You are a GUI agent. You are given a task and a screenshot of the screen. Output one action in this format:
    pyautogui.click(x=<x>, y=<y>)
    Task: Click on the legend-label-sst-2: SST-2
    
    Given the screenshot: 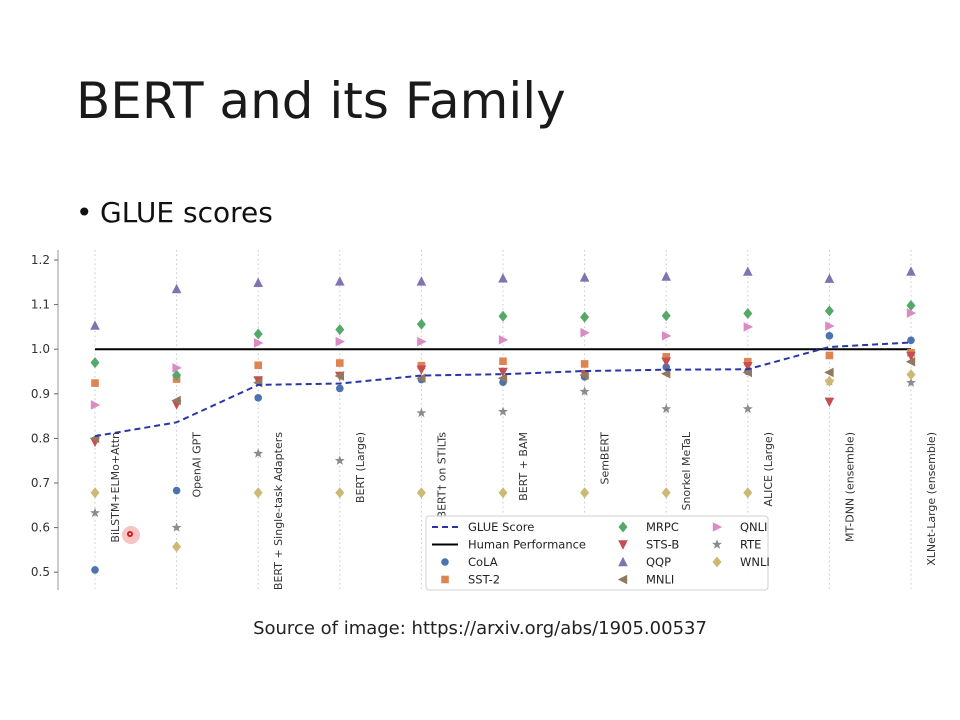 What is the action you would take?
    pyautogui.click(x=484, y=580)
    